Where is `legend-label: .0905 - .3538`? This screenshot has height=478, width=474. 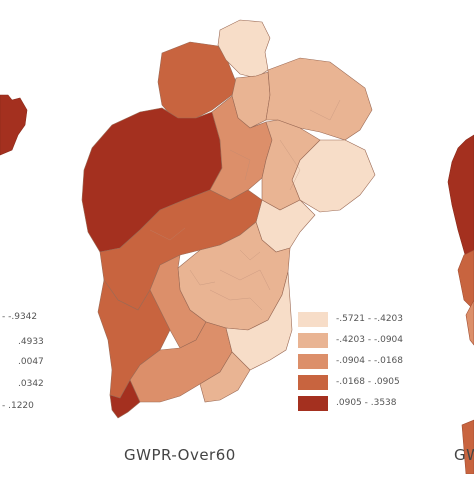
legend-label: .0905 - .3538 is located at coordinates (366, 403).